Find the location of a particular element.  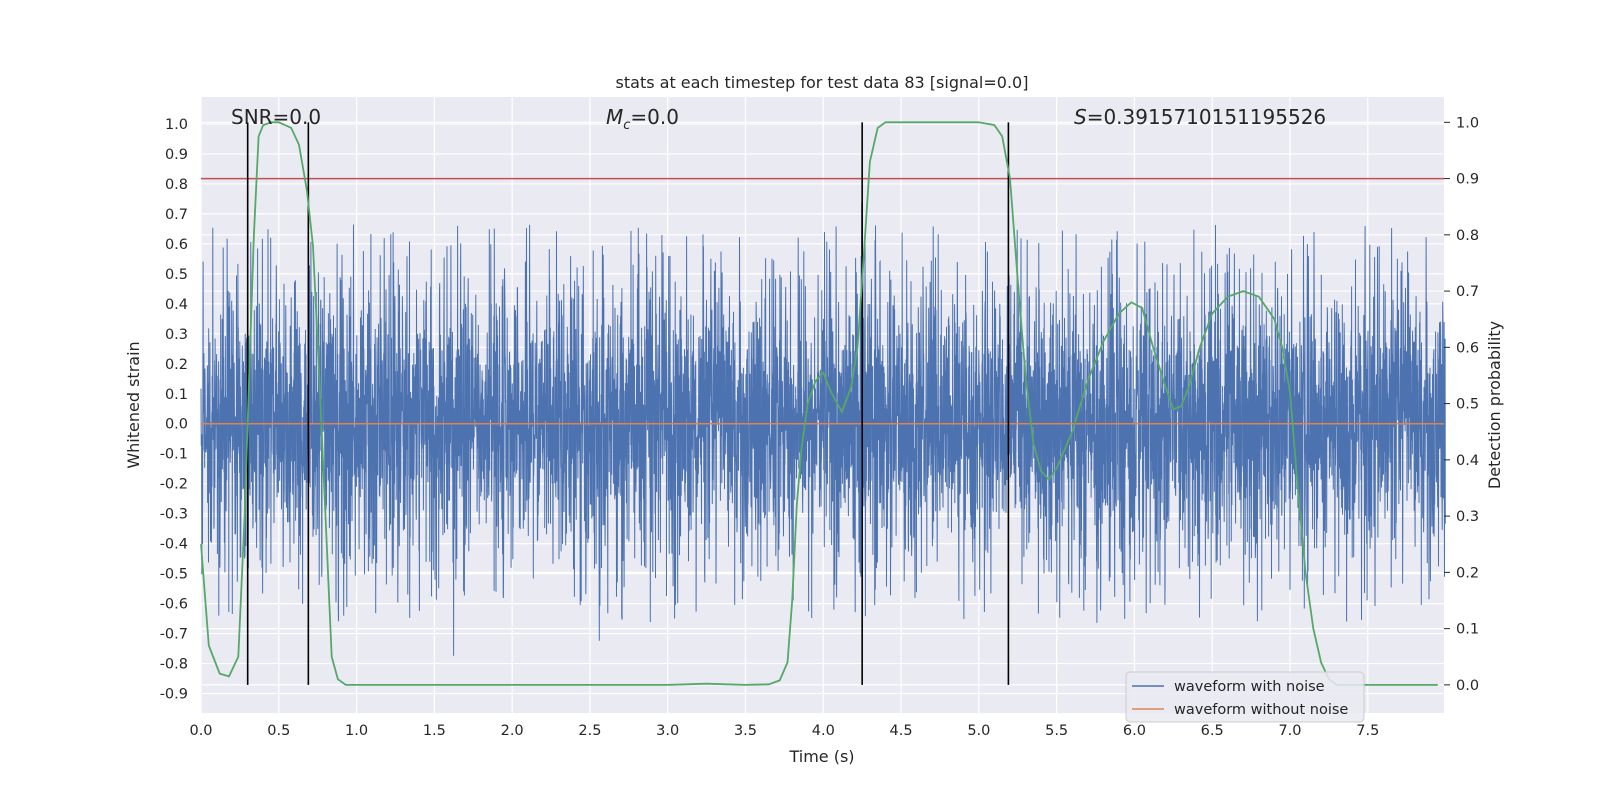

y-tick-label-right: 0.8 is located at coordinates (1467, 236).